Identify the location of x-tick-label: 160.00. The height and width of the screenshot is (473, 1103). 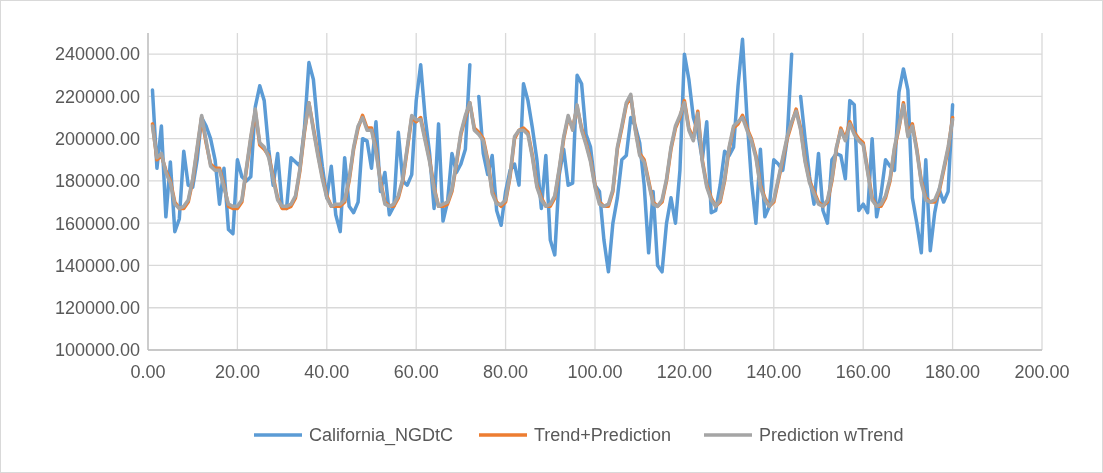
(863, 372).